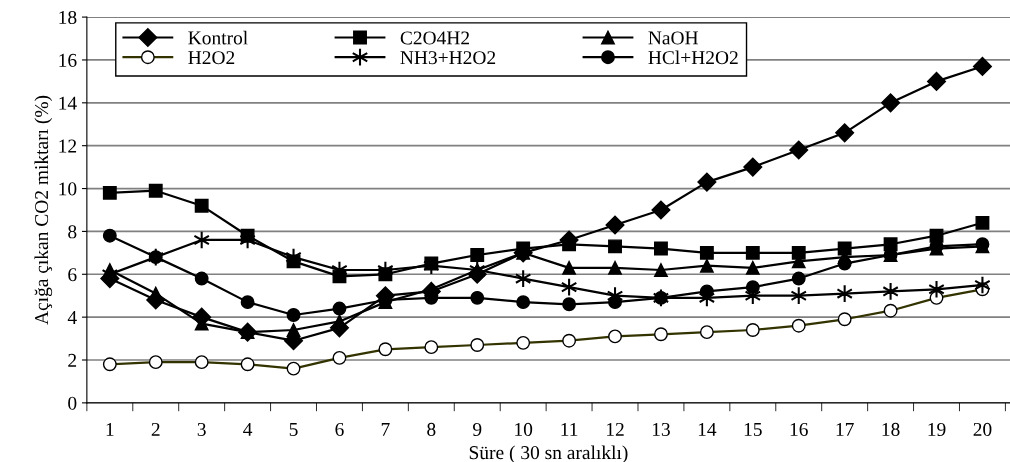 This screenshot has height=462, width=1010. What do you see at coordinates (68, 146) in the screenshot?
I see `y-tick-label: 12` at bounding box center [68, 146].